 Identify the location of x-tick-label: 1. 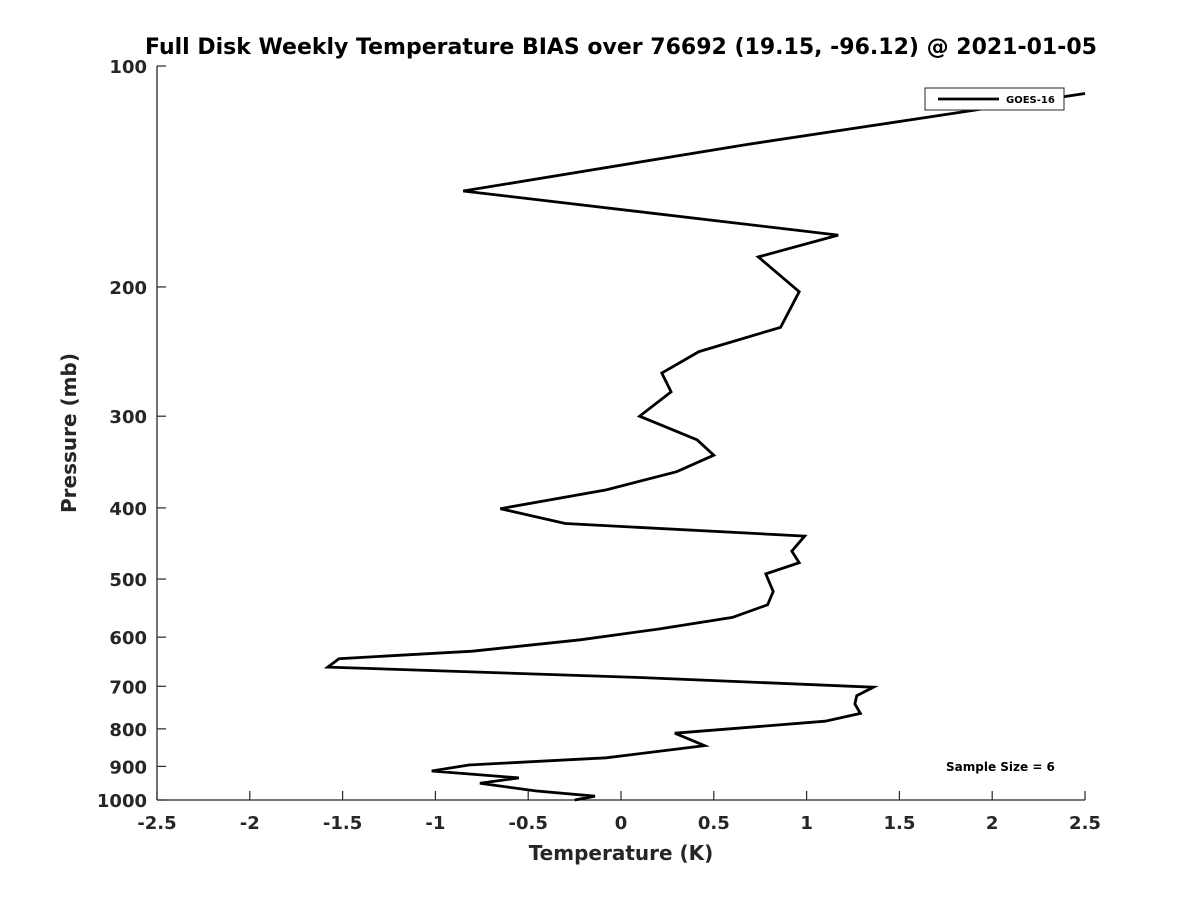
(806, 823).